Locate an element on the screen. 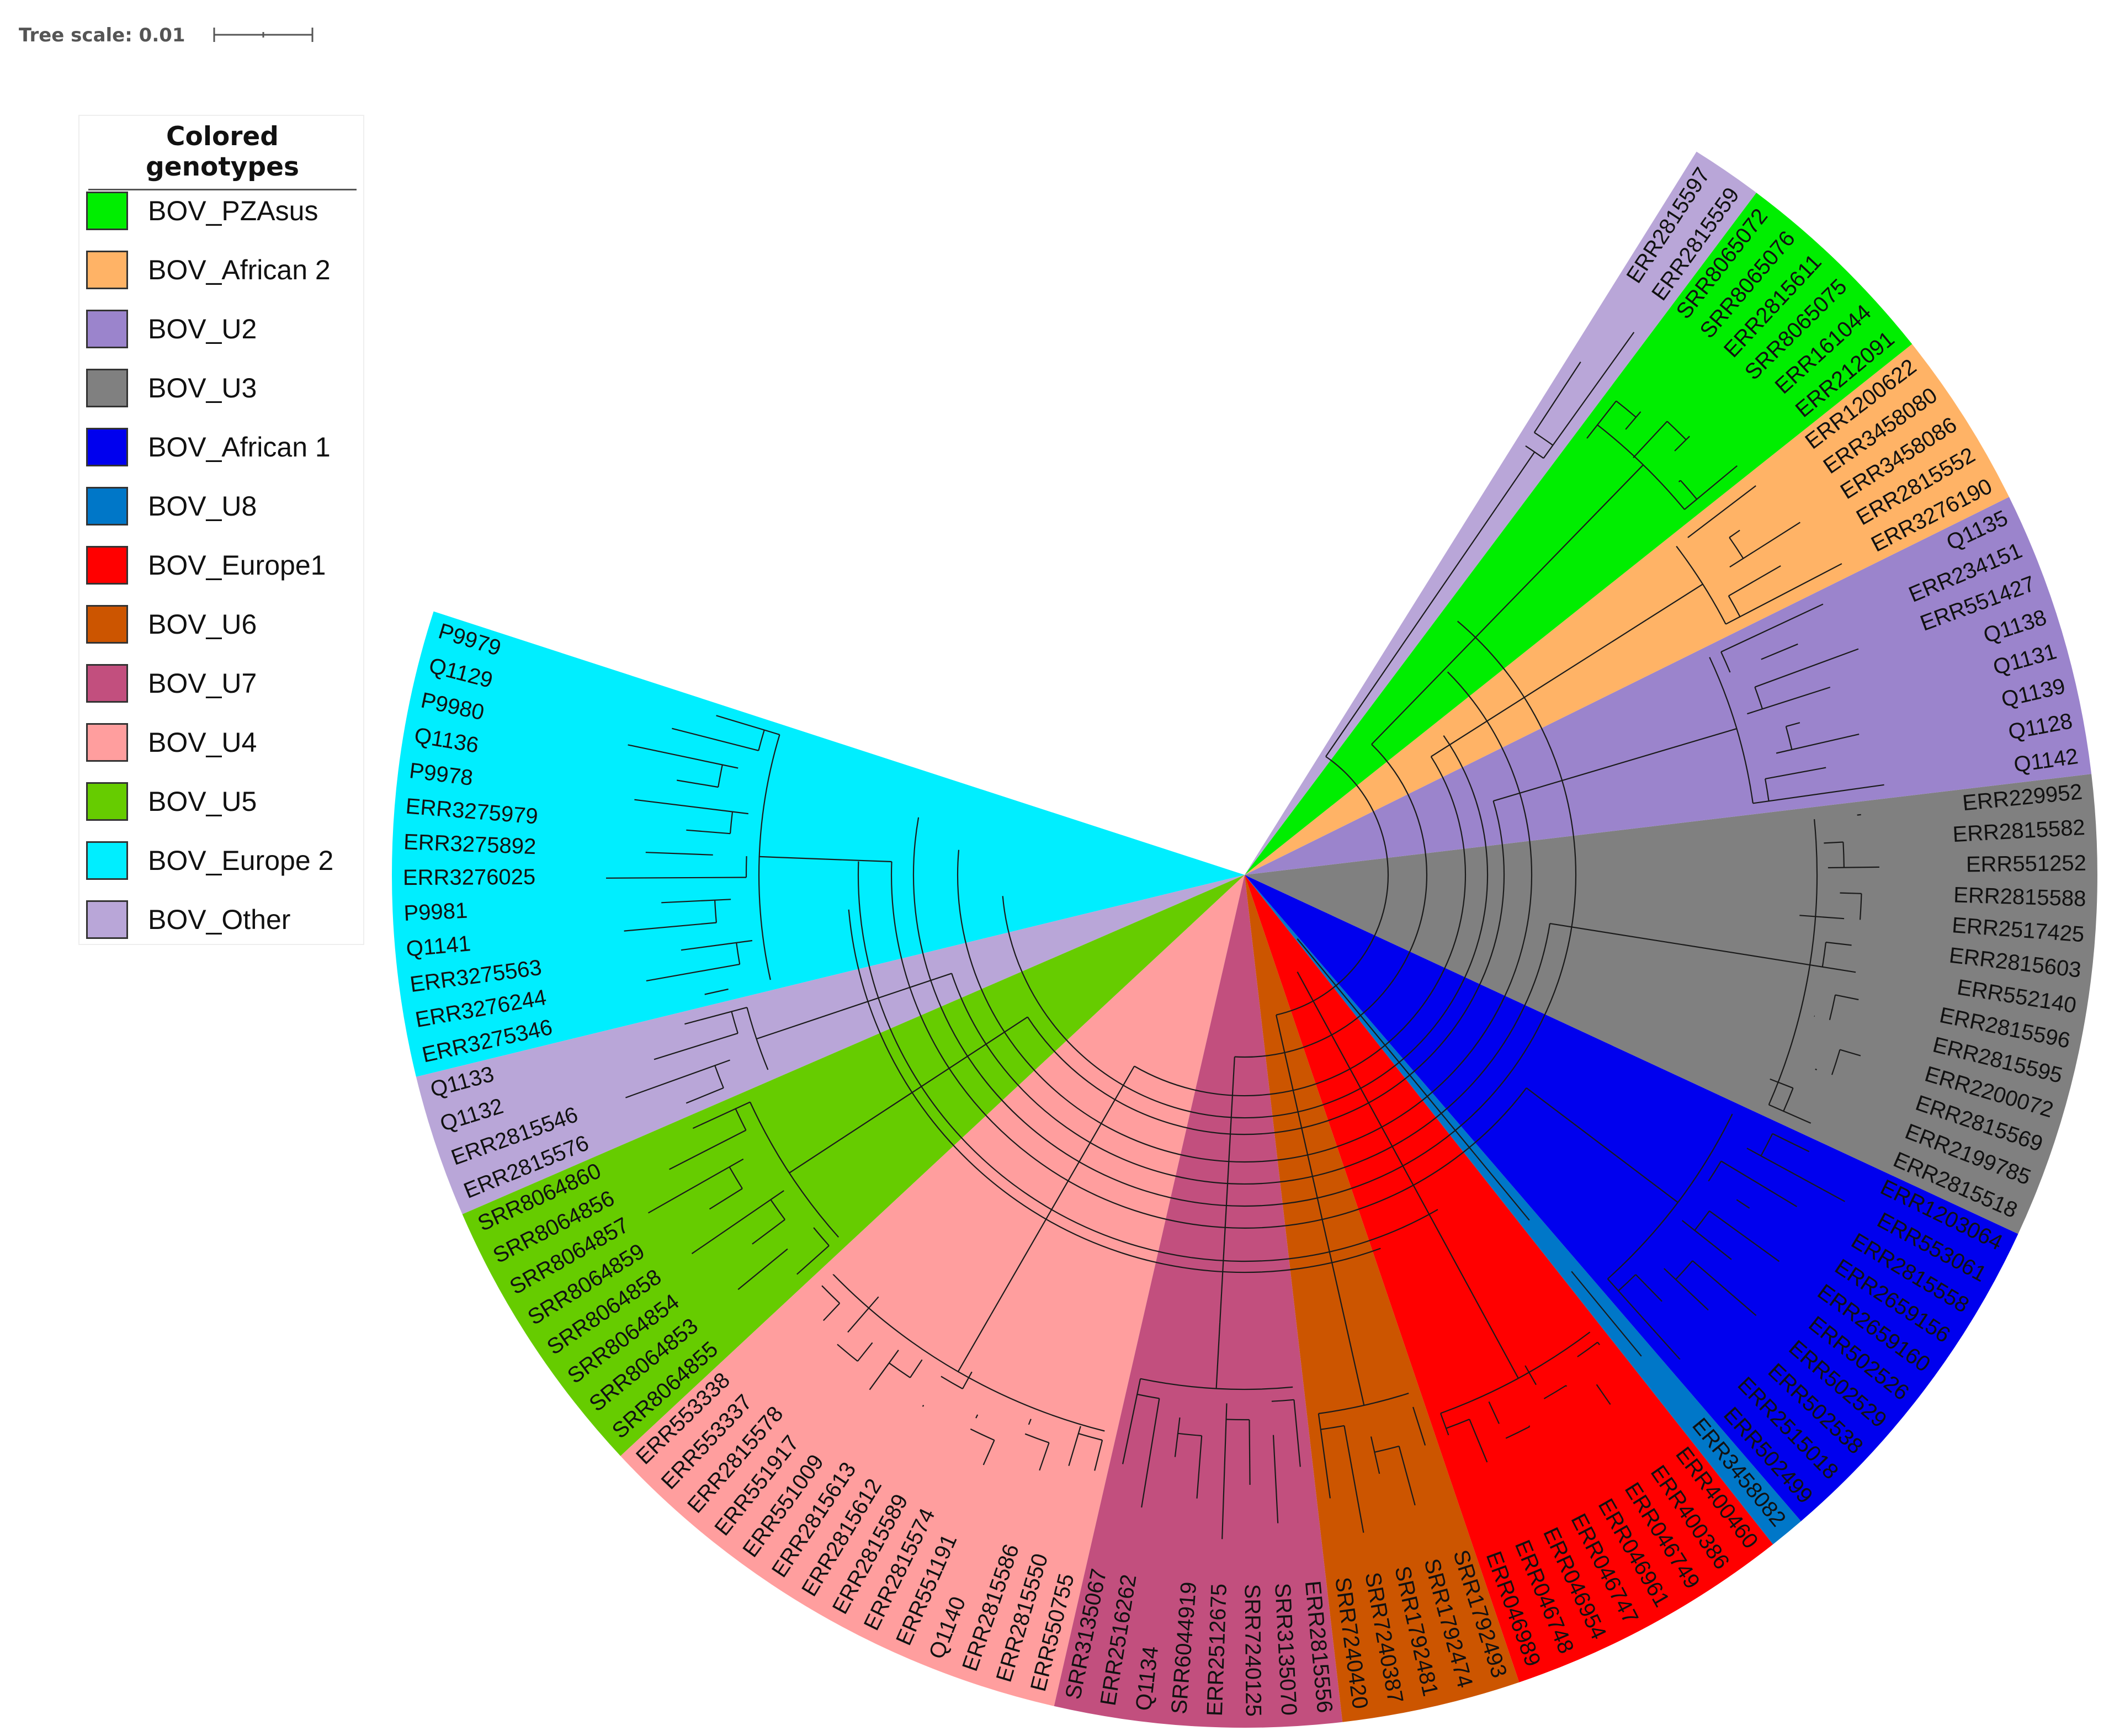 This screenshot has width=2109, height=1736. legend-item: BOV_African 2 is located at coordinates (209, 269).